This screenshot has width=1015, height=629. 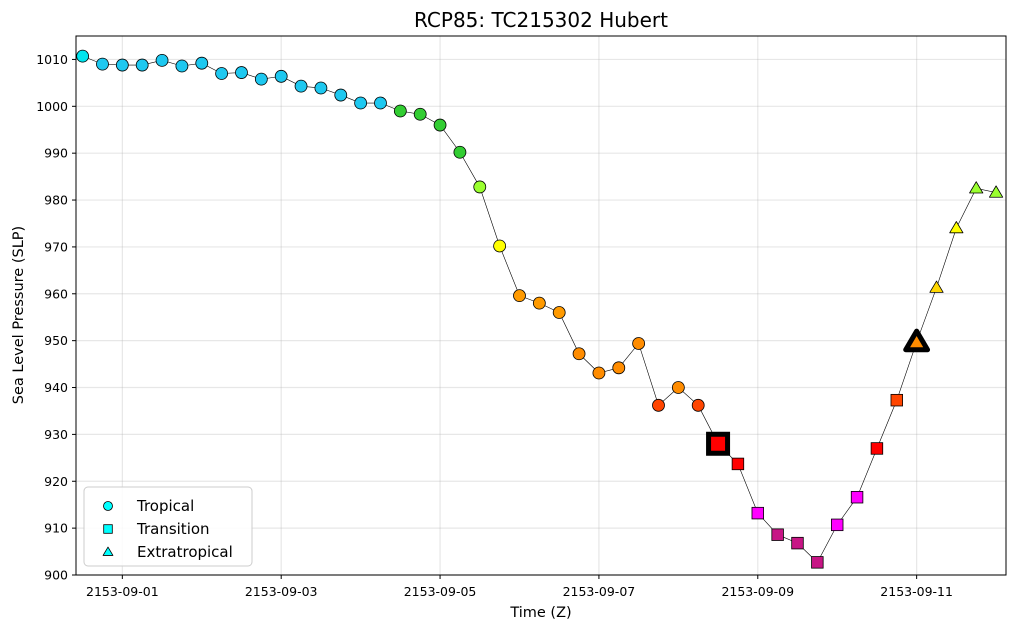 I want to click on y-tick-label: 960, so click(x=56, y=293).